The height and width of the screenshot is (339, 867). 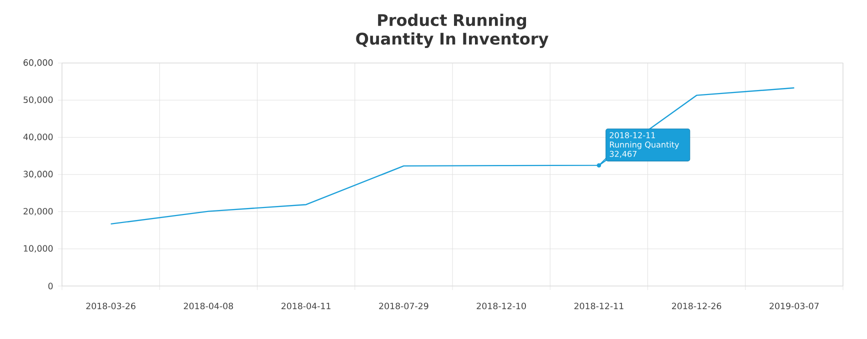 What do you see at coordinates (501, 306) in the screenshot?
I see `x-tick-label: 2018-12-10` at bounding box center [501, 306].